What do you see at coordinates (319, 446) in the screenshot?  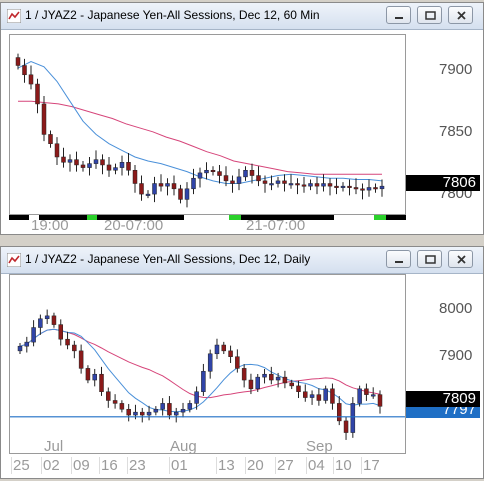 I see `month-label-sep: Sep` at bounding box center [319, 446].